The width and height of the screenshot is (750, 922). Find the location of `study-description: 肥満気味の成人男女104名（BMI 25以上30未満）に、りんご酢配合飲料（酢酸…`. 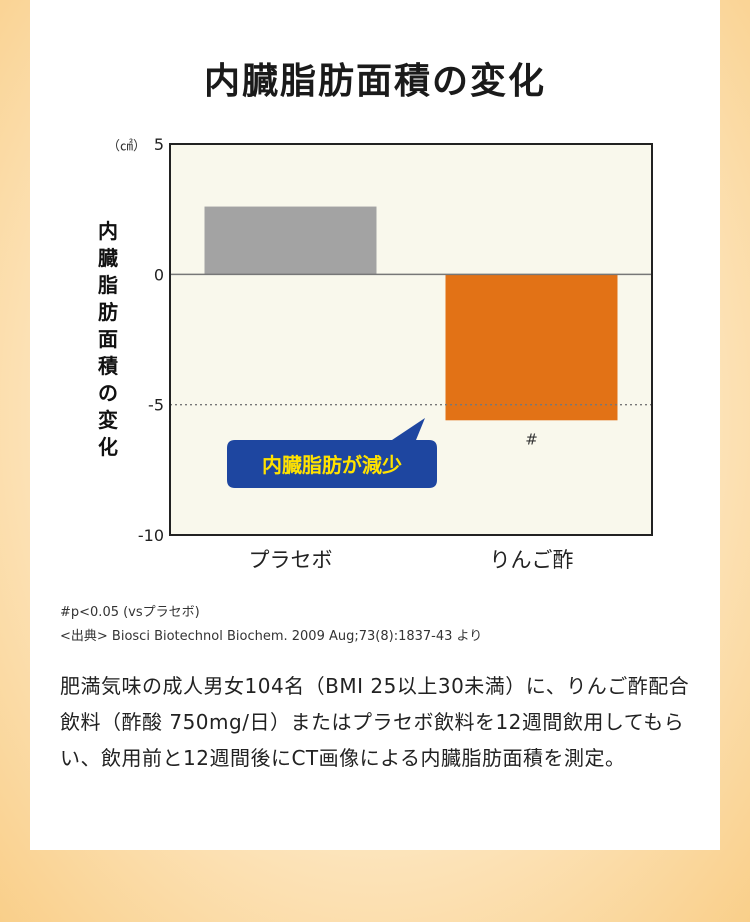

study-description: 肥満気味の成人男女104名（BMI 25以上30未満）に、りんご酢配合飲料（酢酸… is located at coordinates (375, 722).